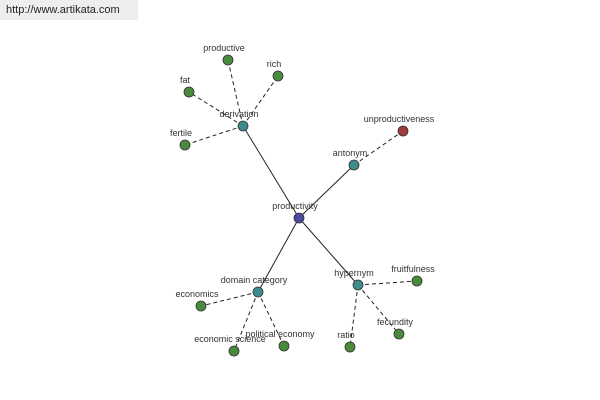 Image resolution: width=600 pixels, height=400 pixels. Describe the element at coordinates (413, 269) in the screenshot. I see `node-label: fruitfulness` at that location.